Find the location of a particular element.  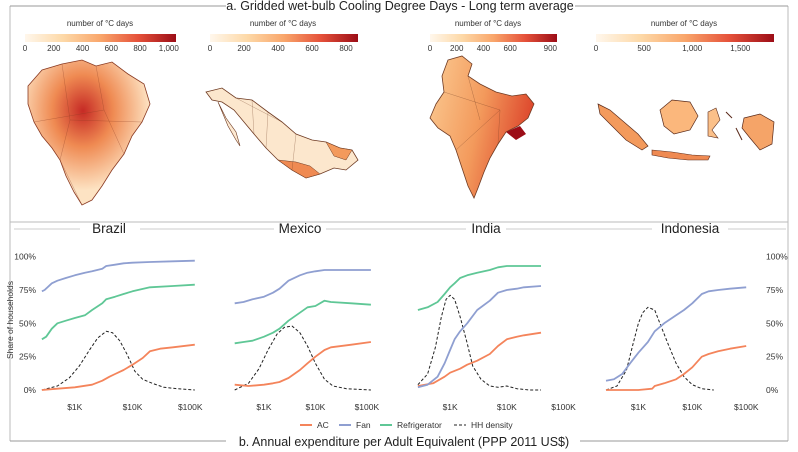

legend-label-ac: AC is located at coordinates (323, 425).